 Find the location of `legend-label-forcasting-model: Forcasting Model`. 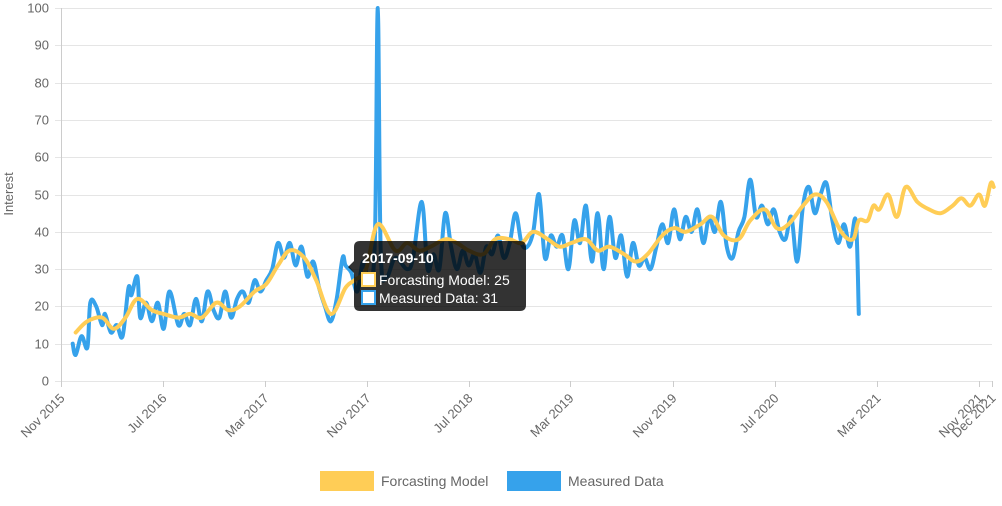

legend-label-forcasting-model: Forcasting Model is located at coordinates (434, 481).